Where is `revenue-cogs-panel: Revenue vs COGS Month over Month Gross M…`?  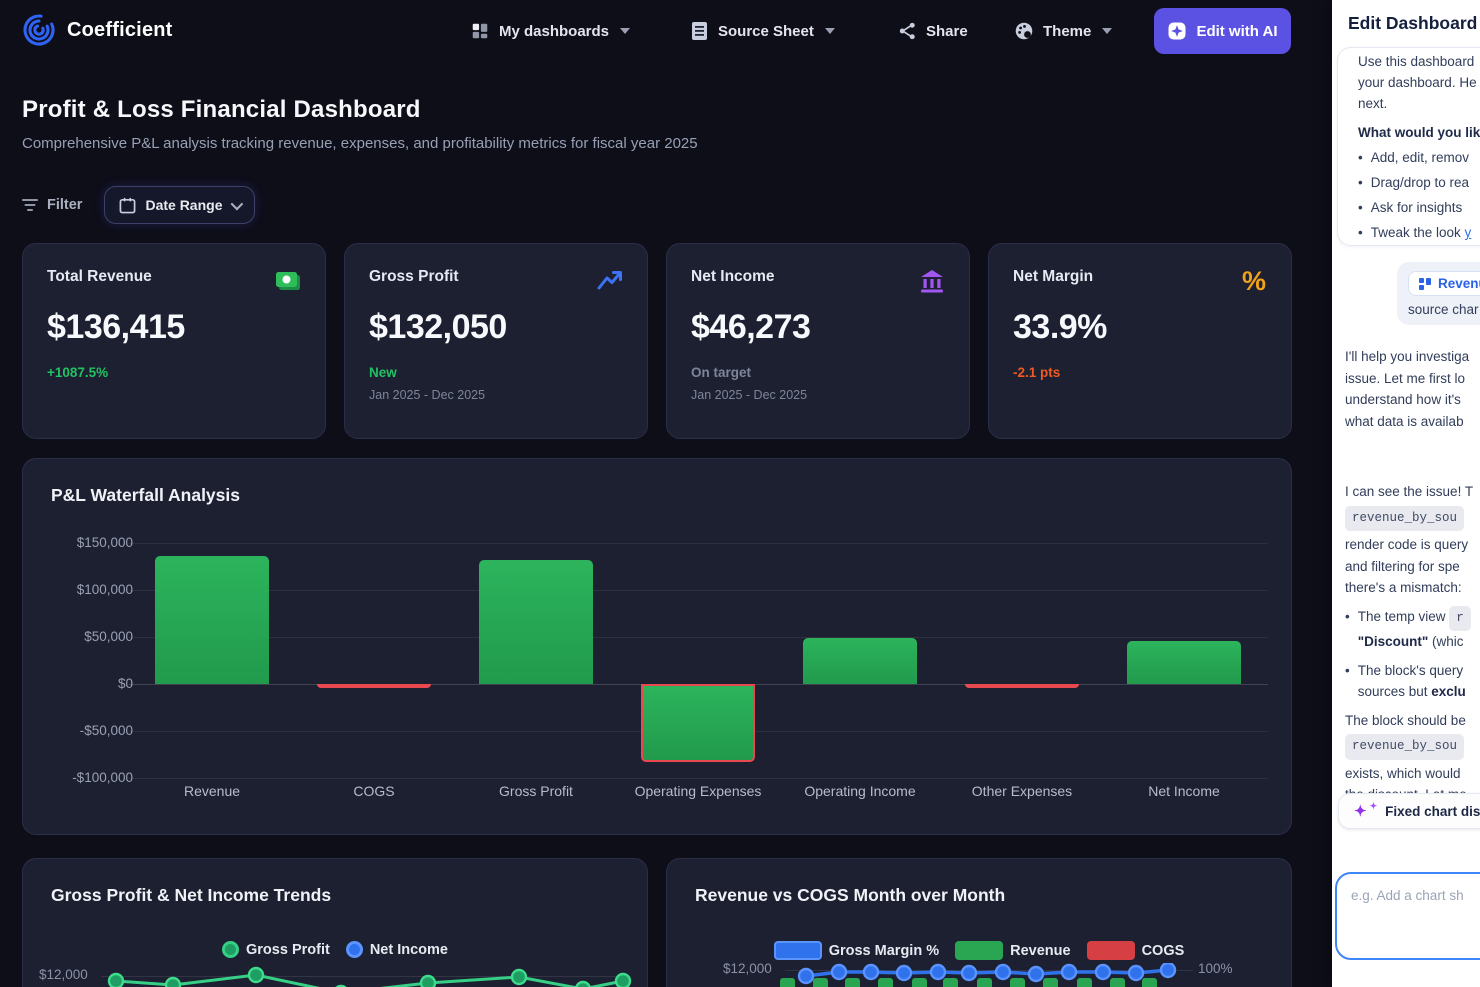
revenue-cogs-panel: Revenue vs COGS Month over Month Gross M… is located at coordinates (979, 922).